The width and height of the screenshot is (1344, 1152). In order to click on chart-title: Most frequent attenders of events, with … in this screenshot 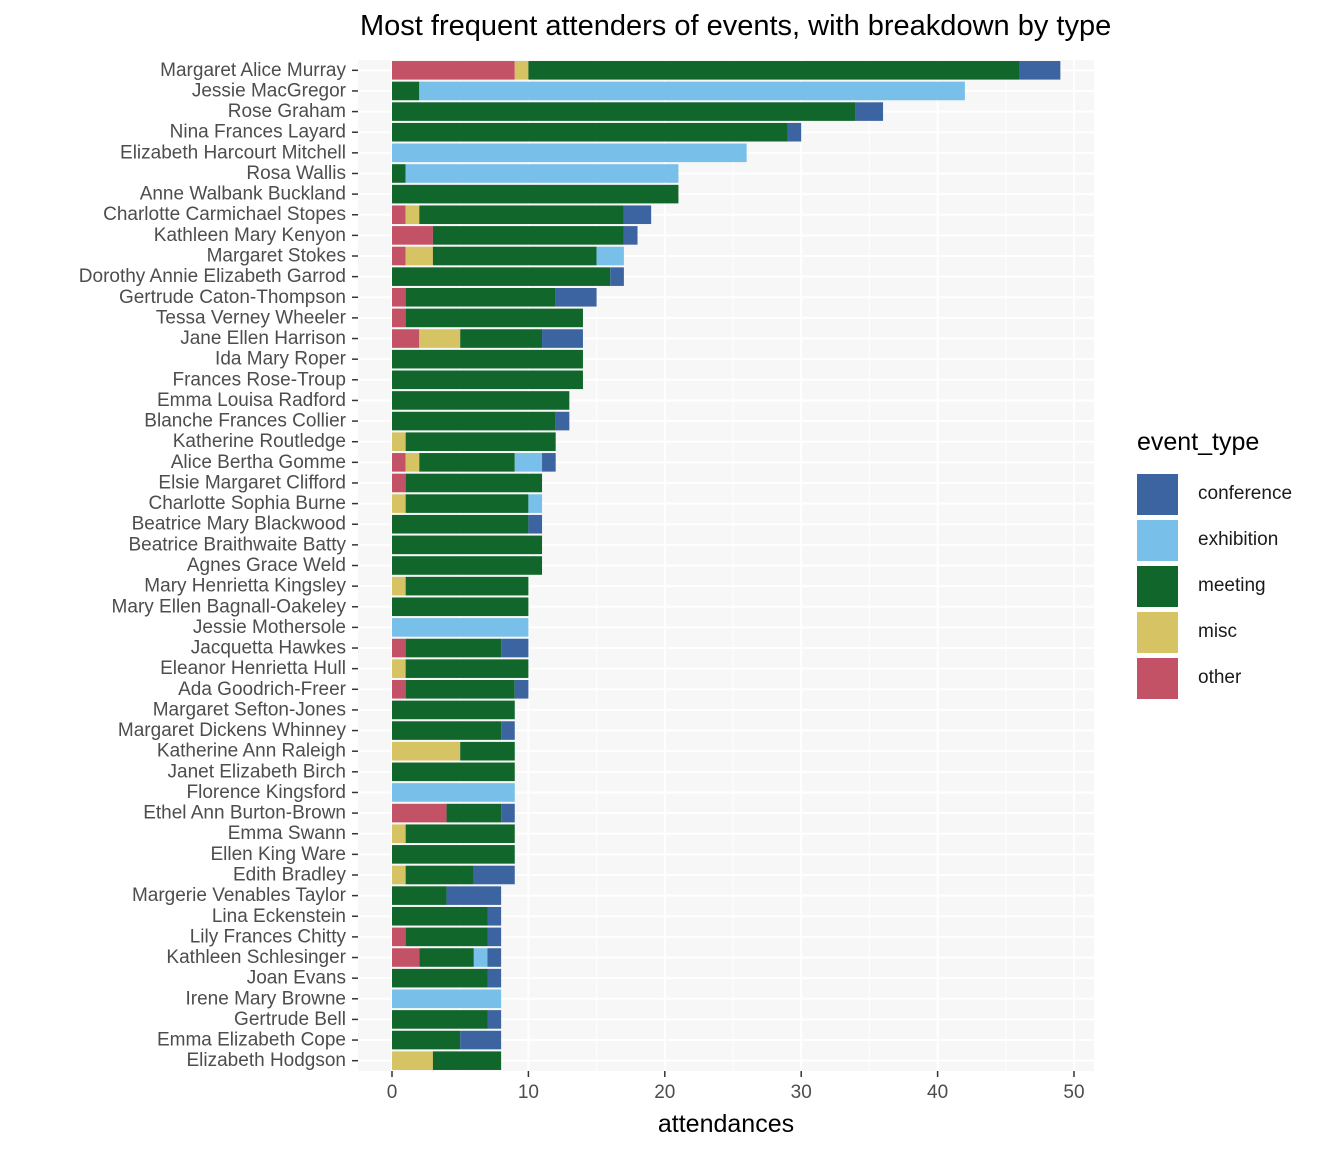, I will do `click(736, 26)`.